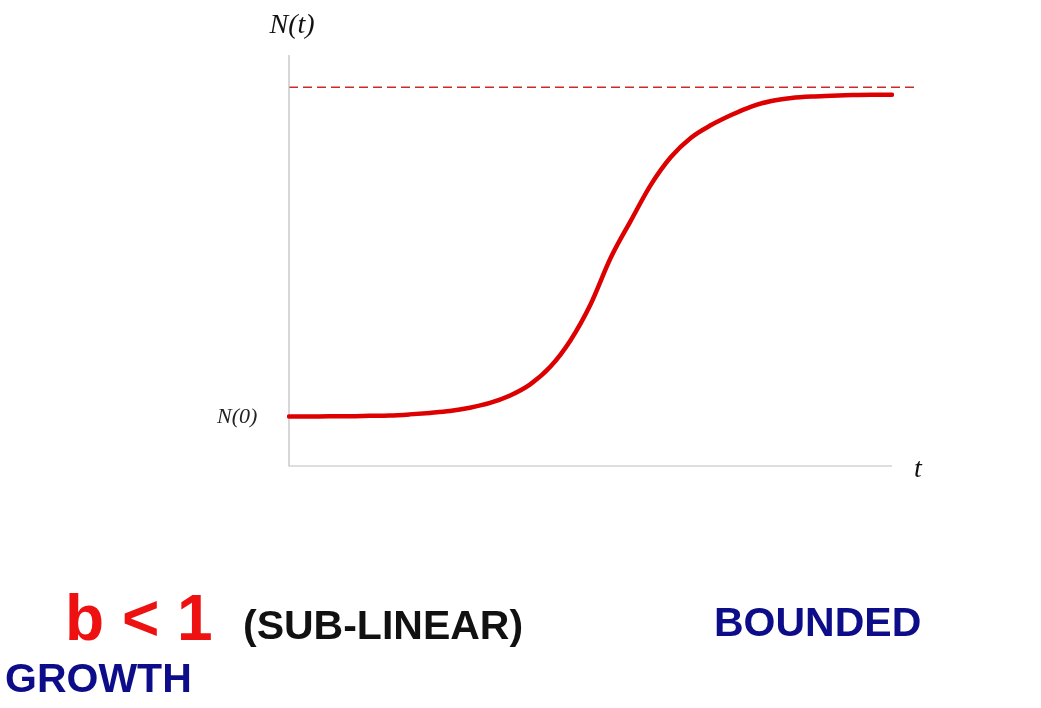 The height and width of the screenshot is (708, 1041). I want to click on y-axis-title: N(t), so click(291, 23).